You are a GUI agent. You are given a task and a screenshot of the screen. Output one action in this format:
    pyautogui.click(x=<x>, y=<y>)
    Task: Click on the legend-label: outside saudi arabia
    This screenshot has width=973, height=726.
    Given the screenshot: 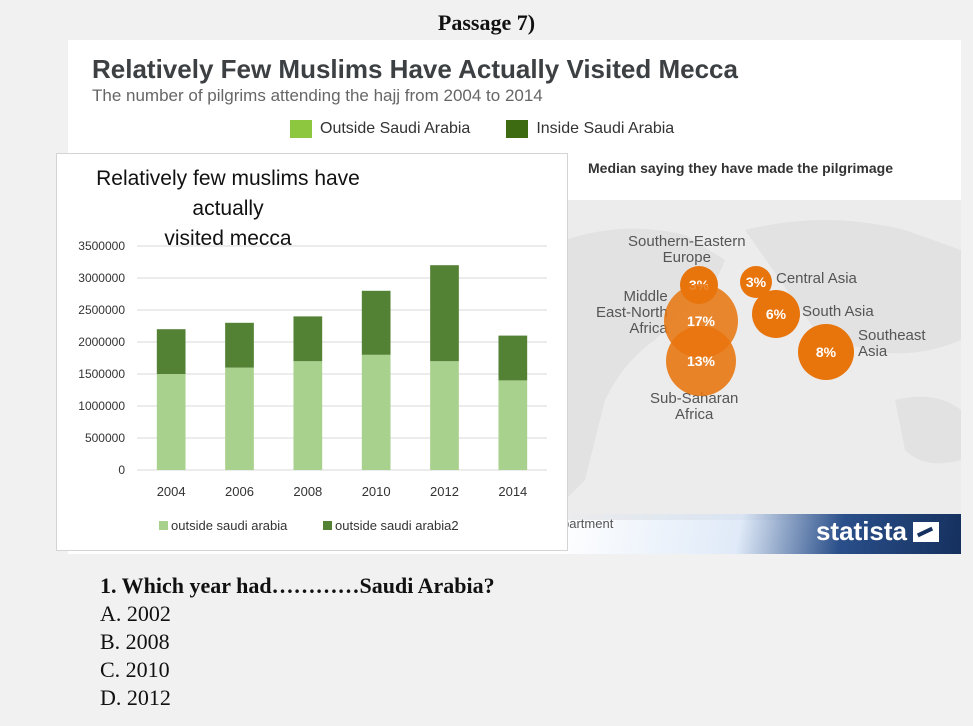 What is the action you would take?
    pyautogui.click(x=229, y=525)
    